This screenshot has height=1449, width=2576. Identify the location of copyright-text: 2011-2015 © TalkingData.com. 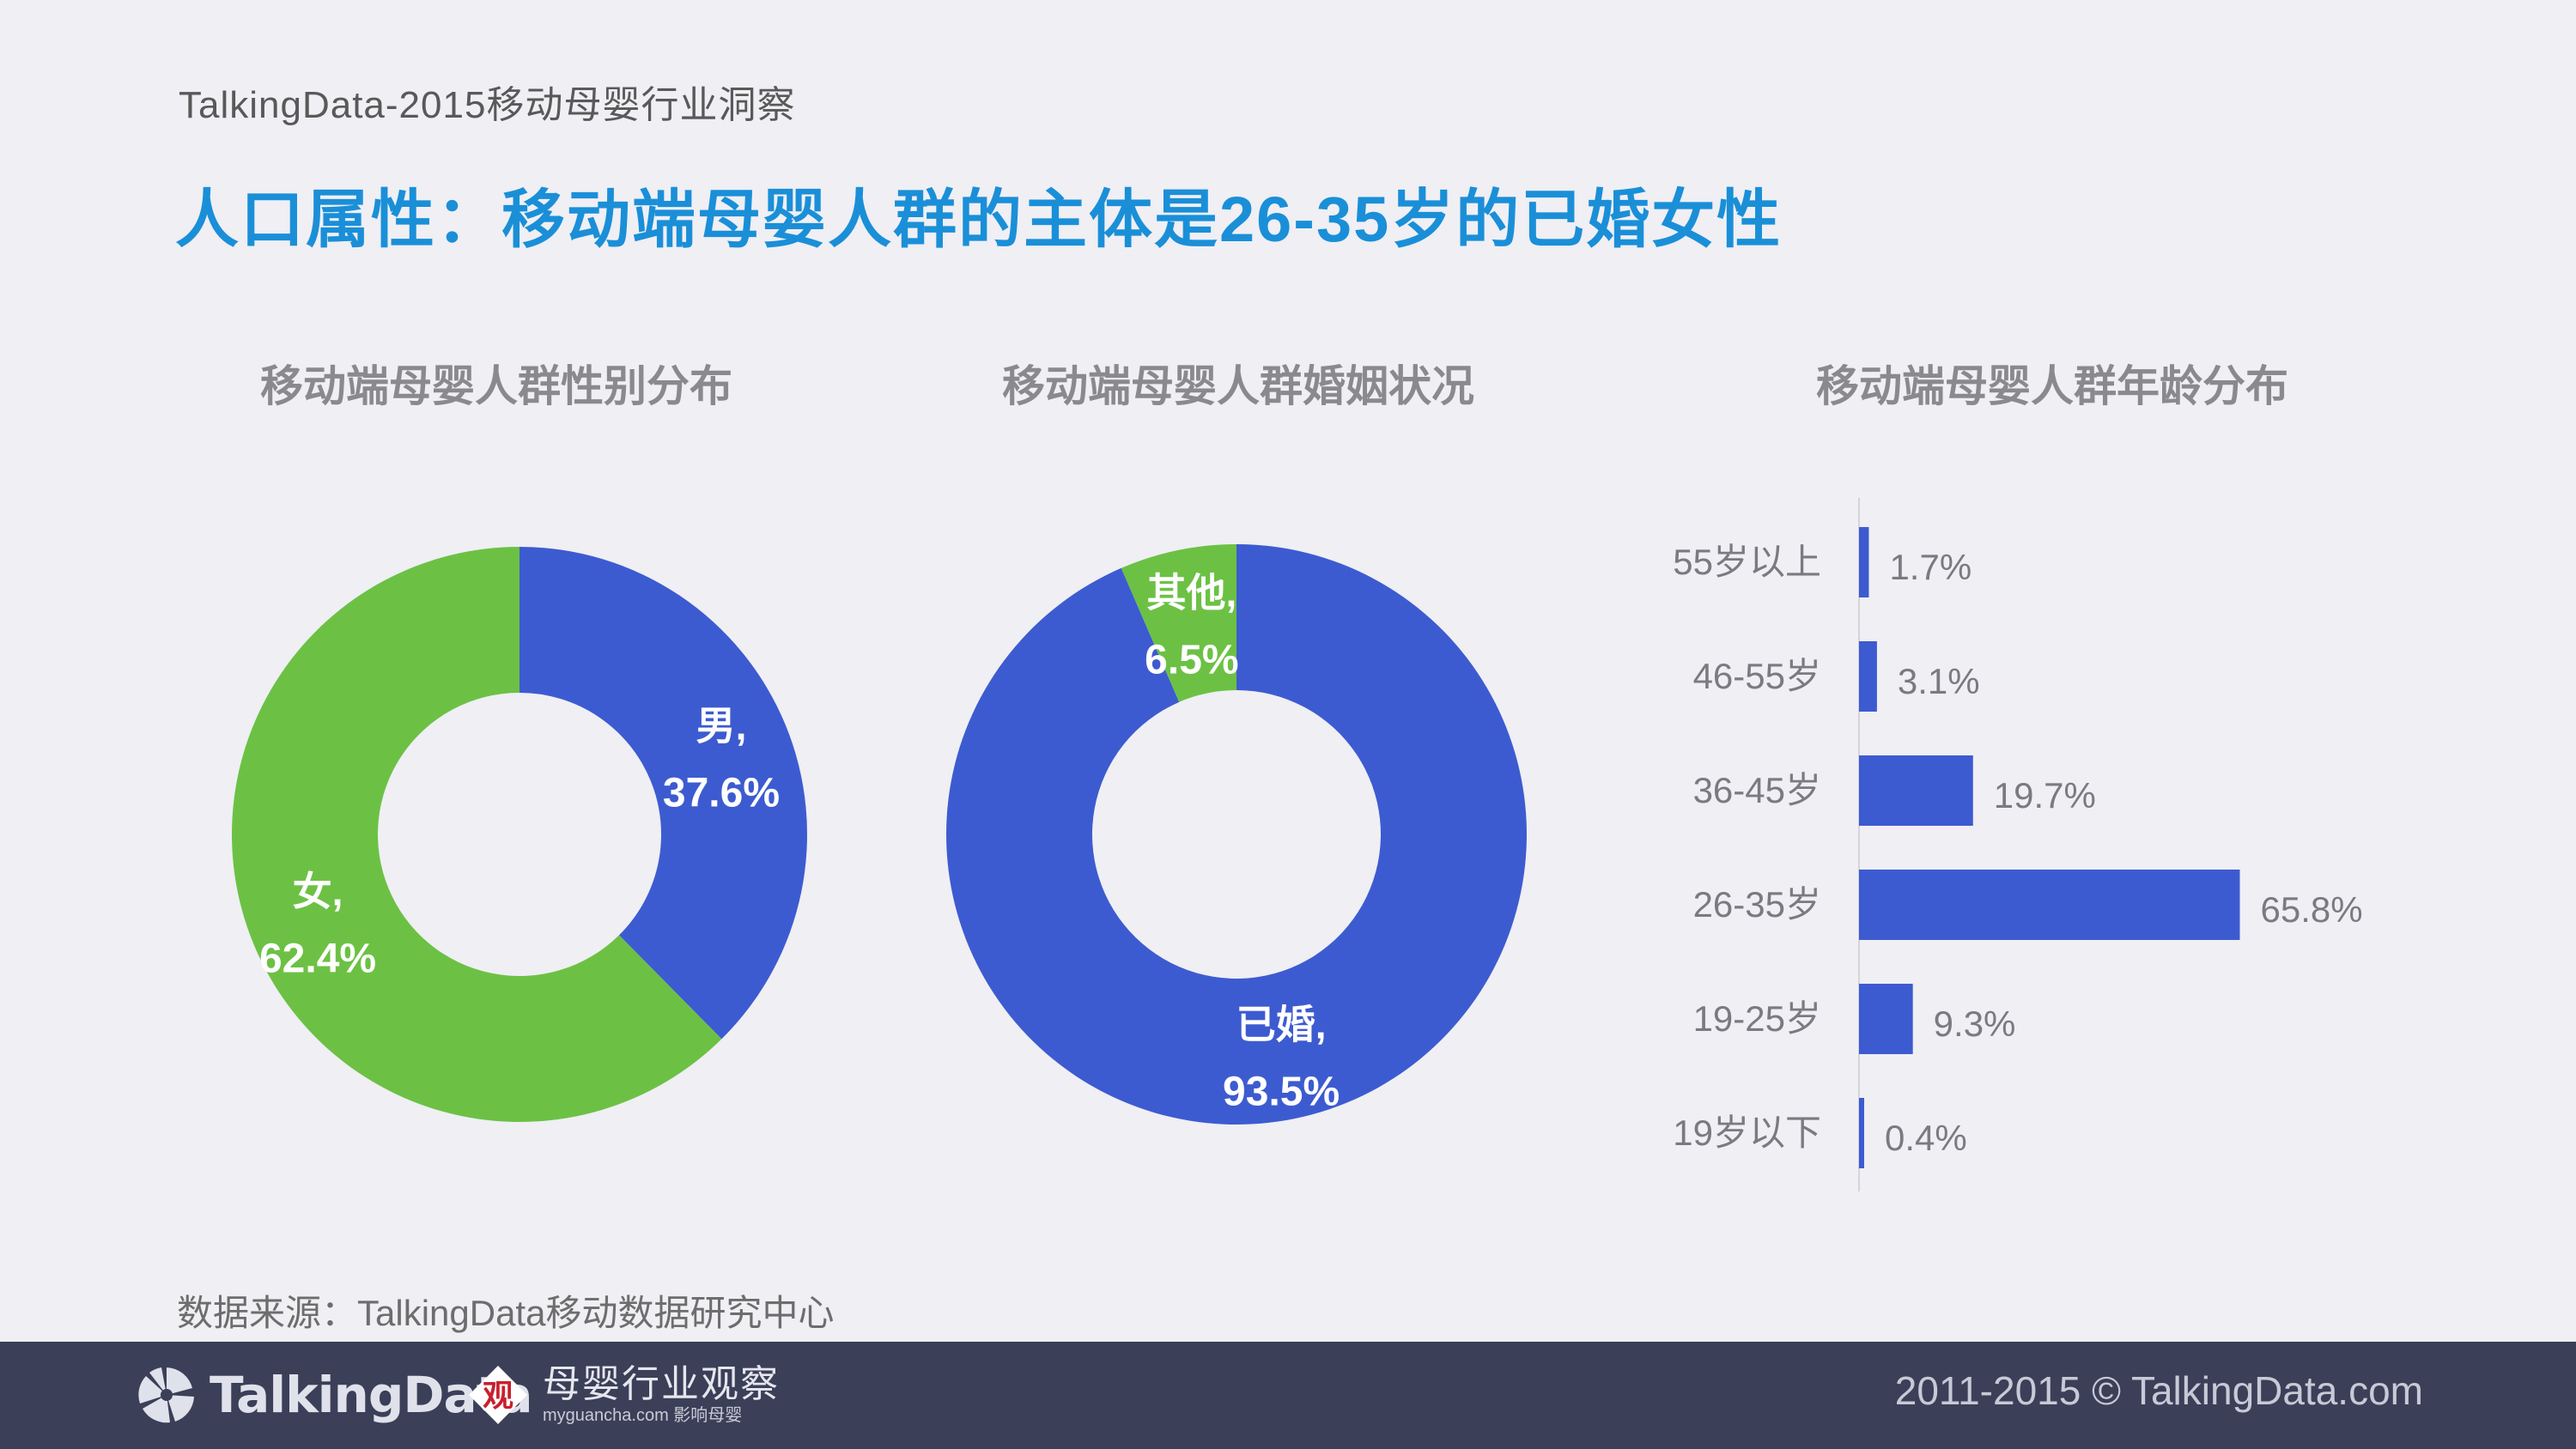
(2158, 1390).